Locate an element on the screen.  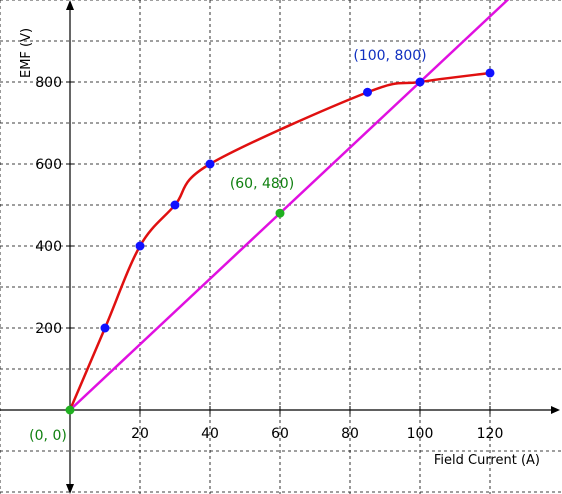
x-tick-label: 60 is located at coordinates (280, 434).